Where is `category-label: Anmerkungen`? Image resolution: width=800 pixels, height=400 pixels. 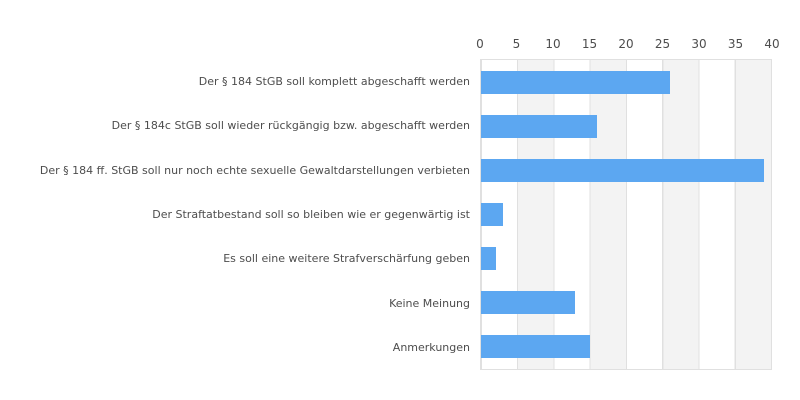 category-label: Anmerkungen is located at coordinates (431, 348).